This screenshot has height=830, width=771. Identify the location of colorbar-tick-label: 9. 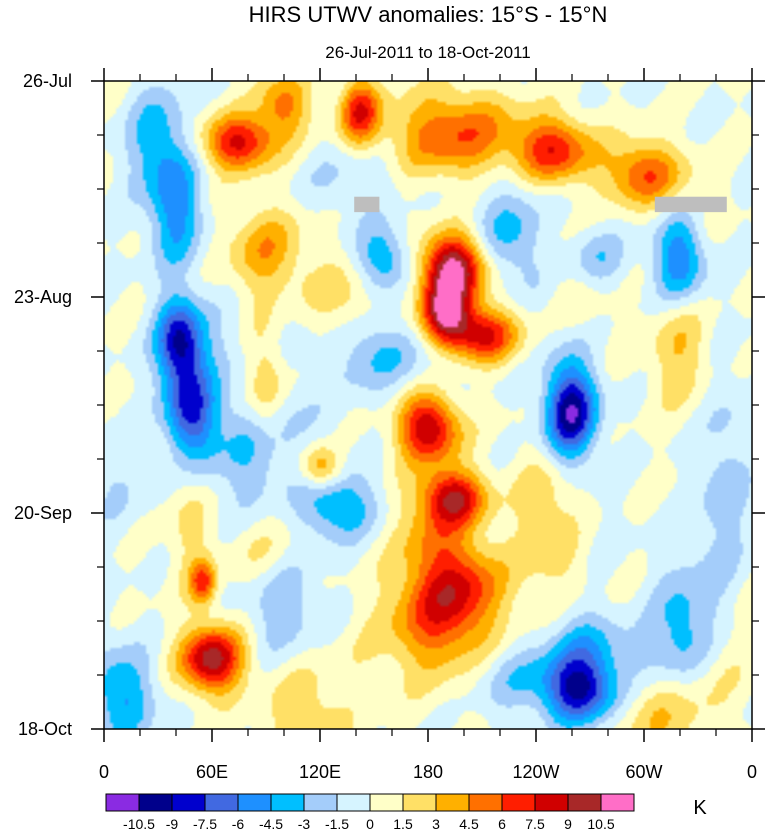
(568, 823).